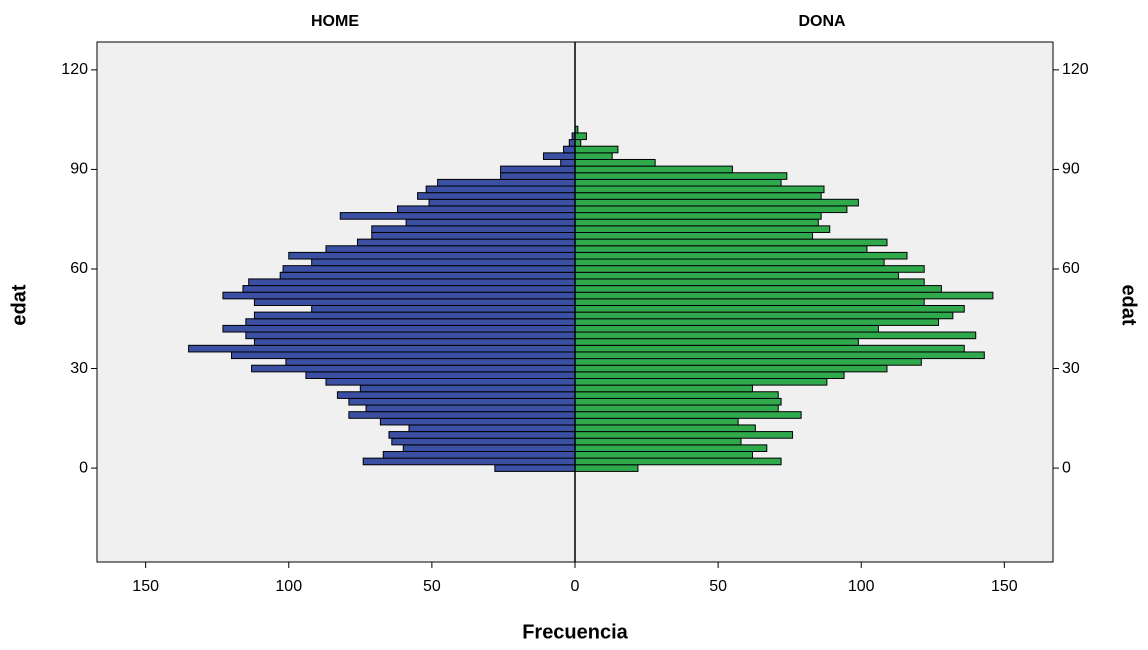 The image size is (1148, 650). What do you see at coordinates (79, 268) in the screenshot?
I see `y-tick-label: 60` at bounding box center [79, 268].